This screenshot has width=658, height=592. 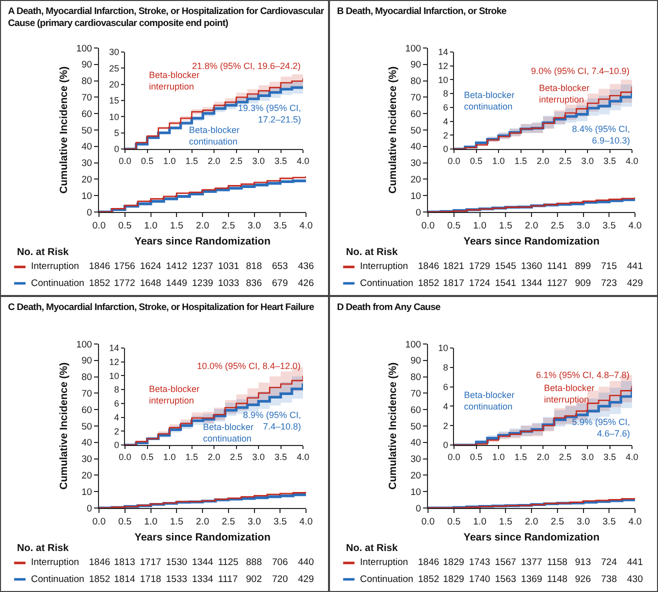 What do you see at coordinates (87, 476) in the screenshot?
I see `y-tick-label: 20` at bounding box center [87, 476].